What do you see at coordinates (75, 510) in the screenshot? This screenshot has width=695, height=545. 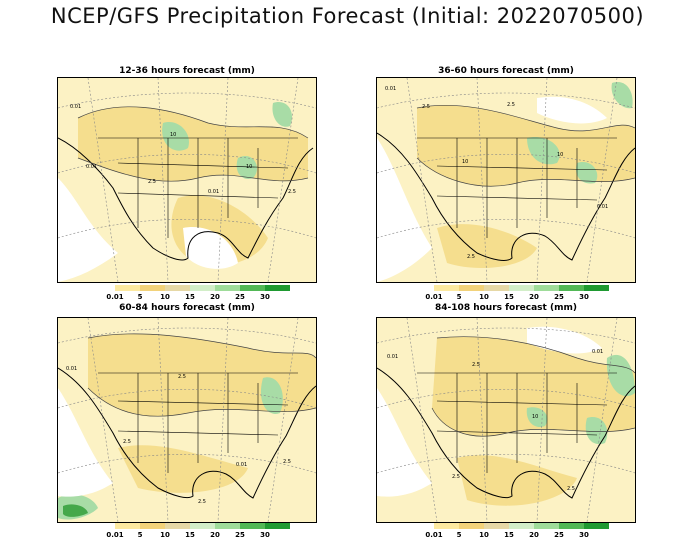 I see `precip-shade-dkgreen` at bounding box center [75, 510].